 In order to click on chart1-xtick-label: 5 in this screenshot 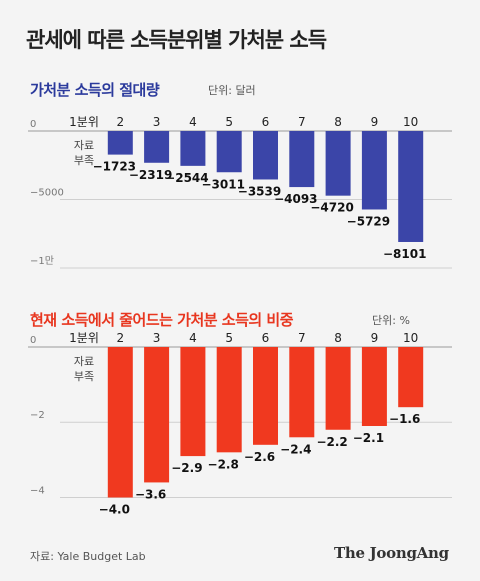, I will do `click(229, 122)`.